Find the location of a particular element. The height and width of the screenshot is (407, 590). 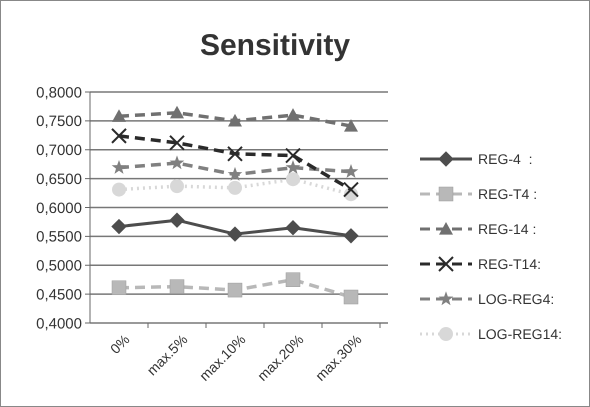

y-tick-label: 0,7500 is located at coordinates (59, 121).